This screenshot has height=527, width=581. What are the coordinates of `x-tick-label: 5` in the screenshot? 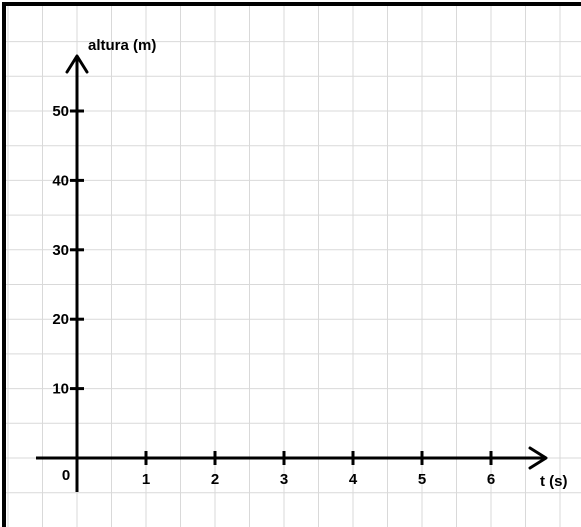 It's located at (422, 479).